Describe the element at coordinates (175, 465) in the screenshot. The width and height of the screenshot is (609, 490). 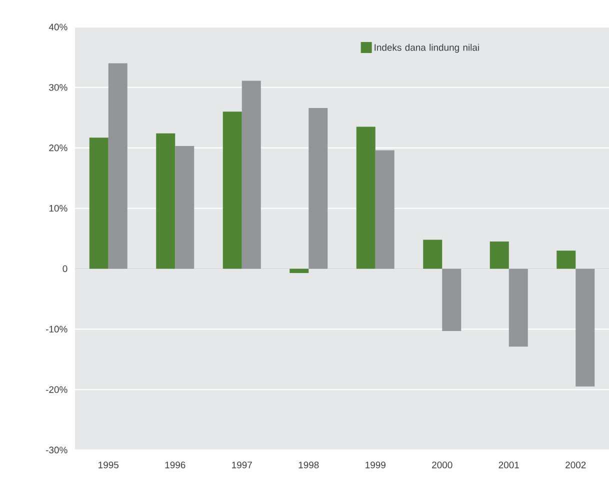
I see `x-tick-label: 1996` at that location.